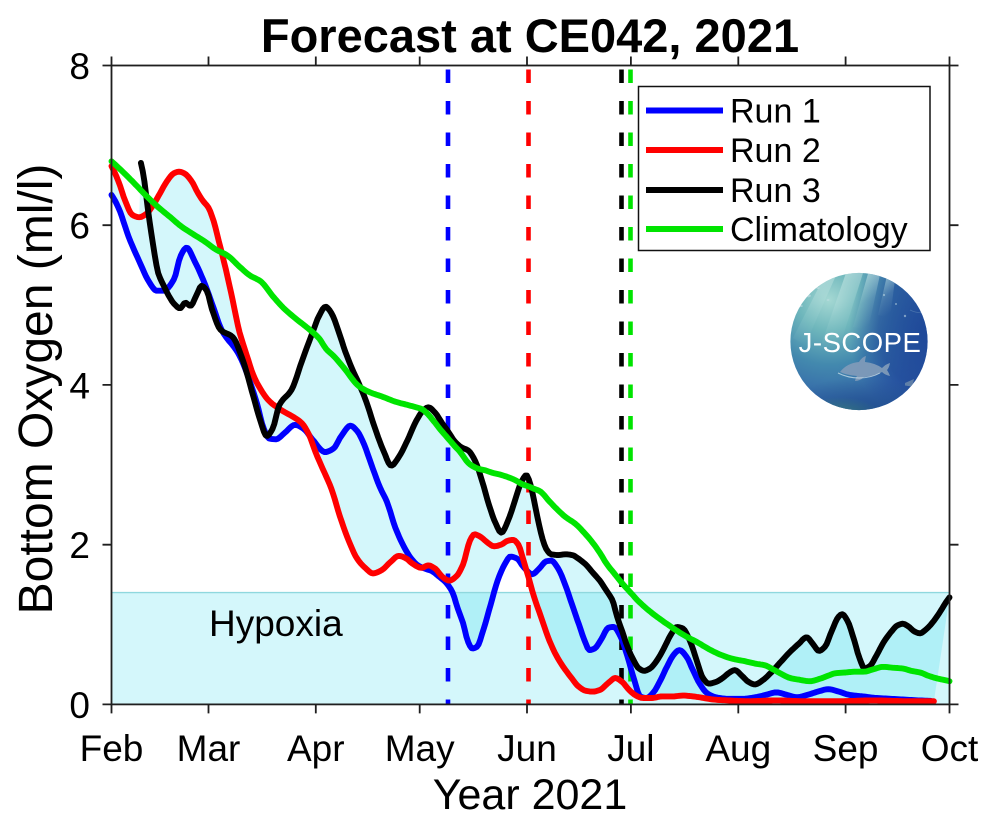 The image size is (1000, 829). I want to click on svg-text: Hypoxia, so click(276, 623).